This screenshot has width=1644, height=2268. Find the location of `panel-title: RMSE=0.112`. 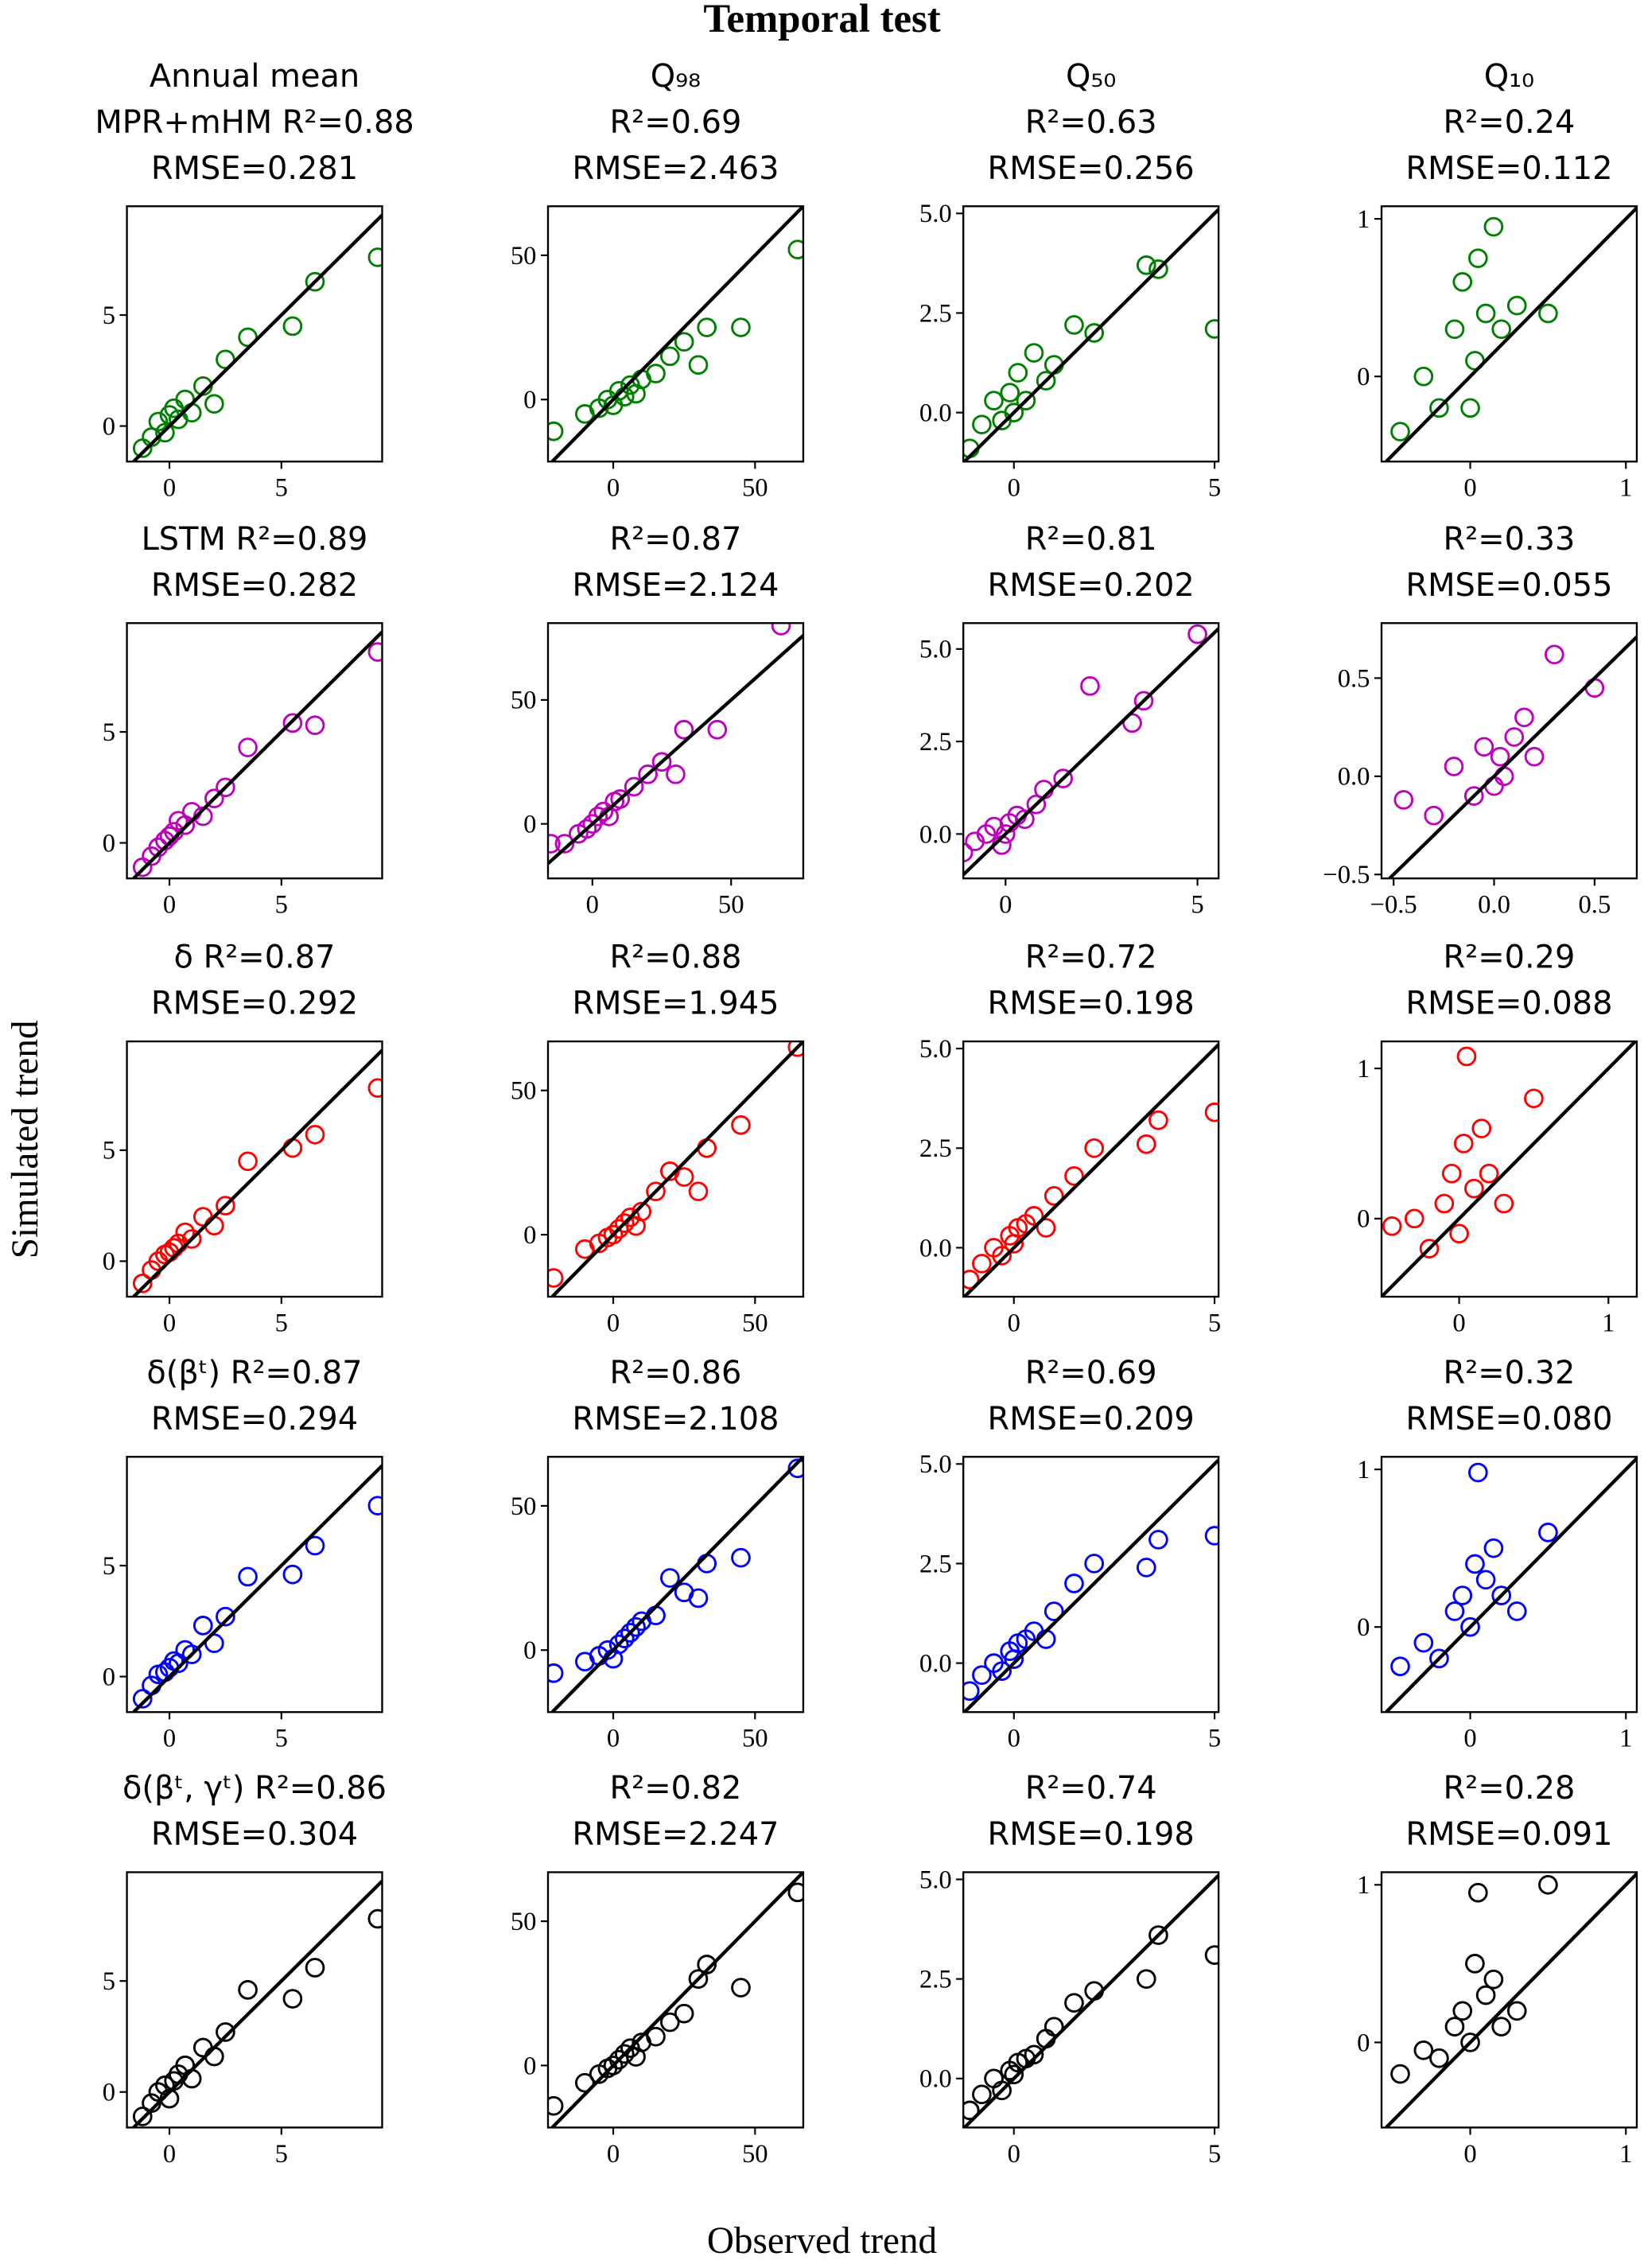

panel-title: RMSE=0.112 is located at coordinates (1508, 168).